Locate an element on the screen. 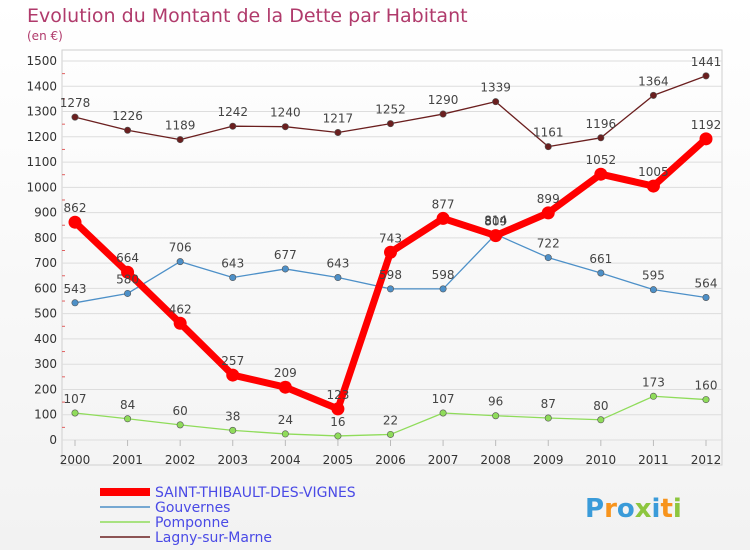 The image size is (750, 550). x-tick-label: 2000 is located at coordinates (75, 460).